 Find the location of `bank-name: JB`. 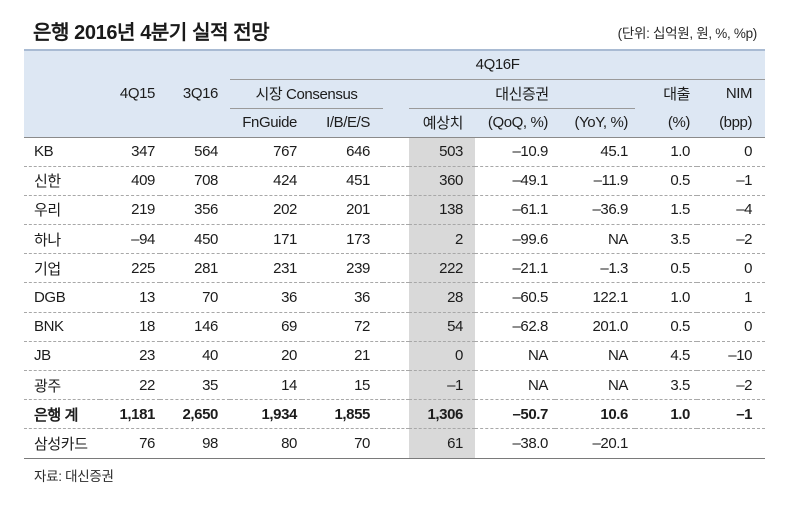

bank-name: JB is located at coordinates (62, 356).